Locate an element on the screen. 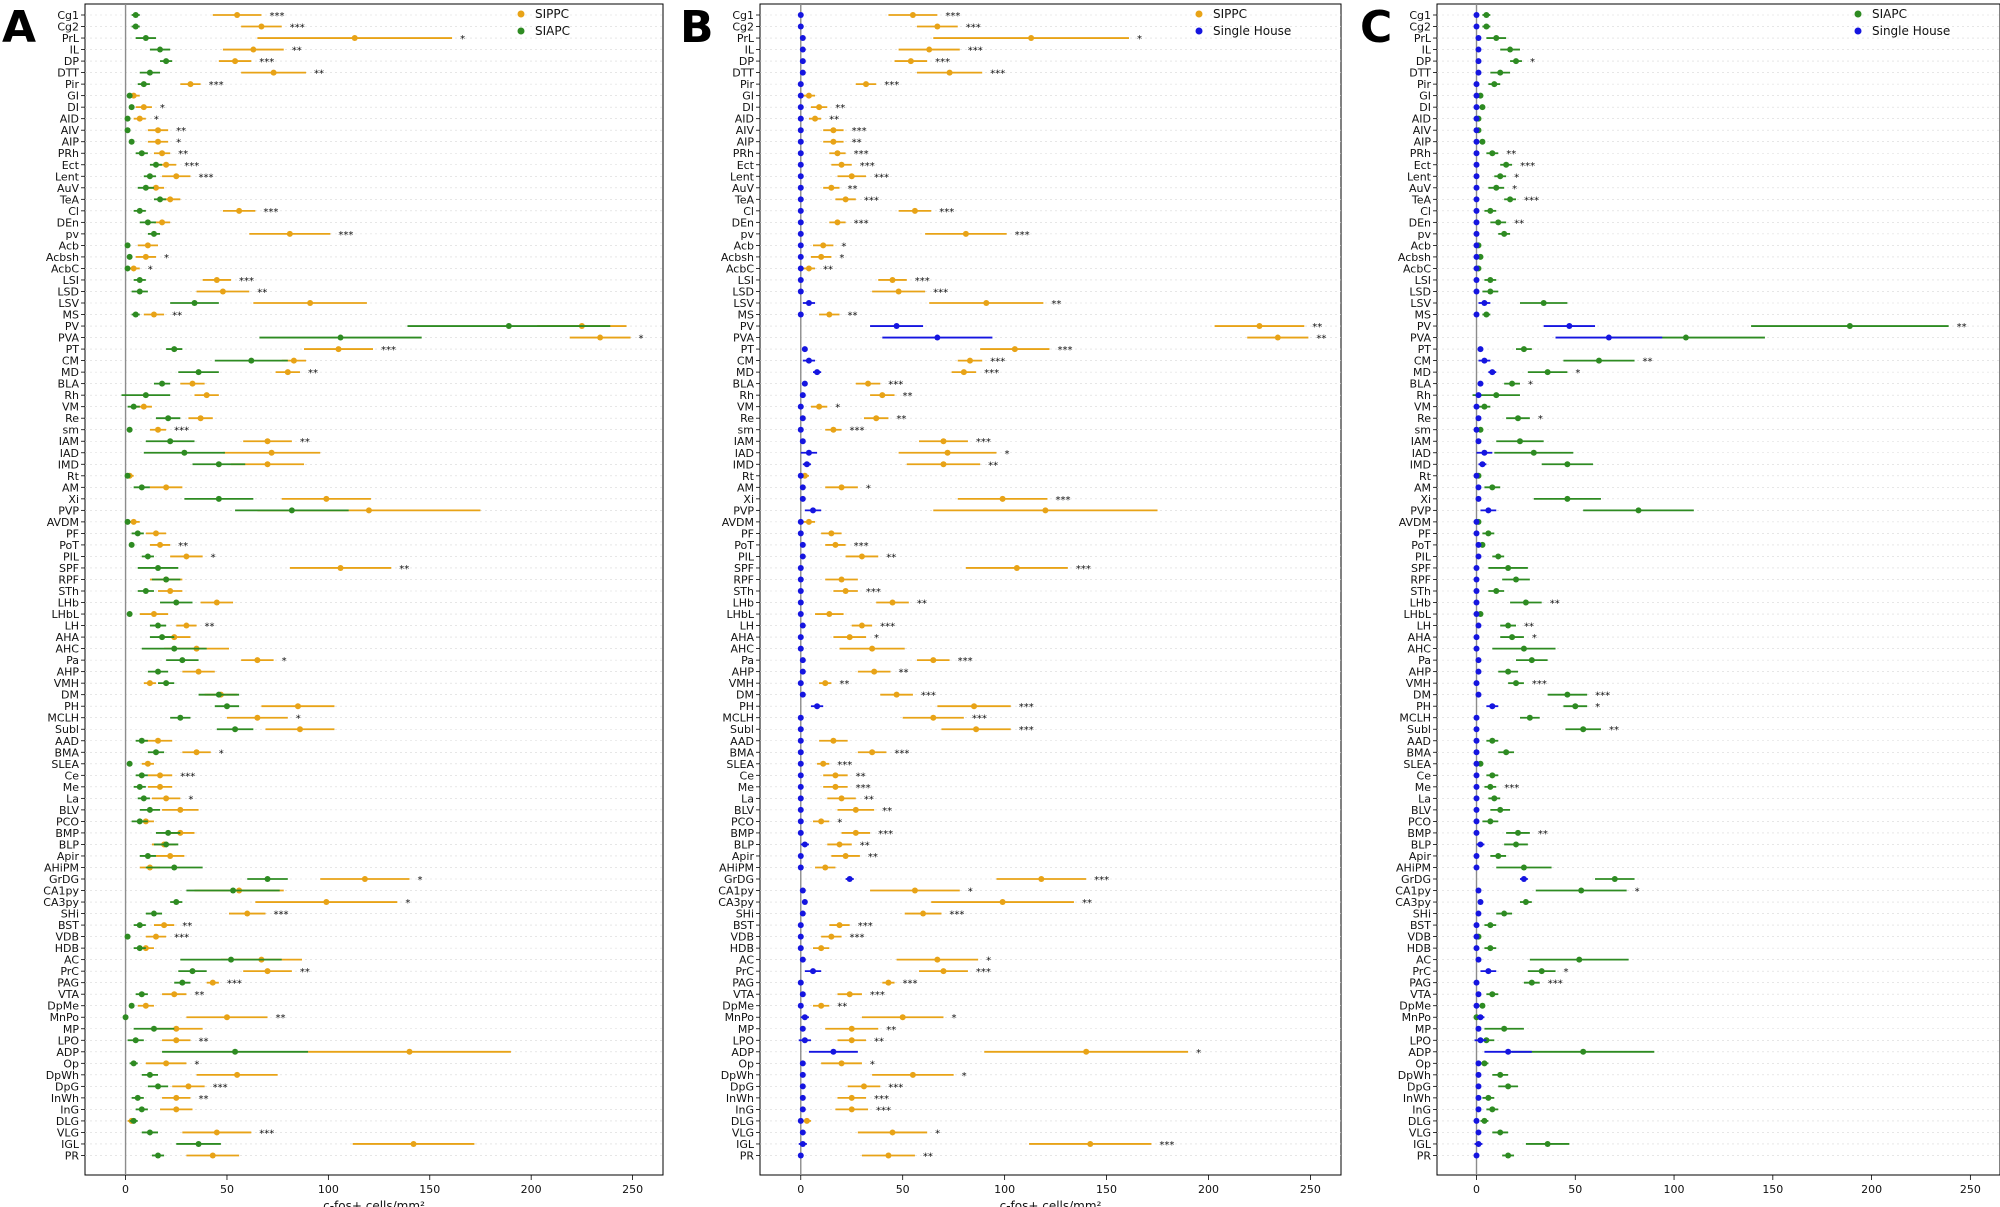  y-tick-label: DpMe is located at coordinates (63, 1006).